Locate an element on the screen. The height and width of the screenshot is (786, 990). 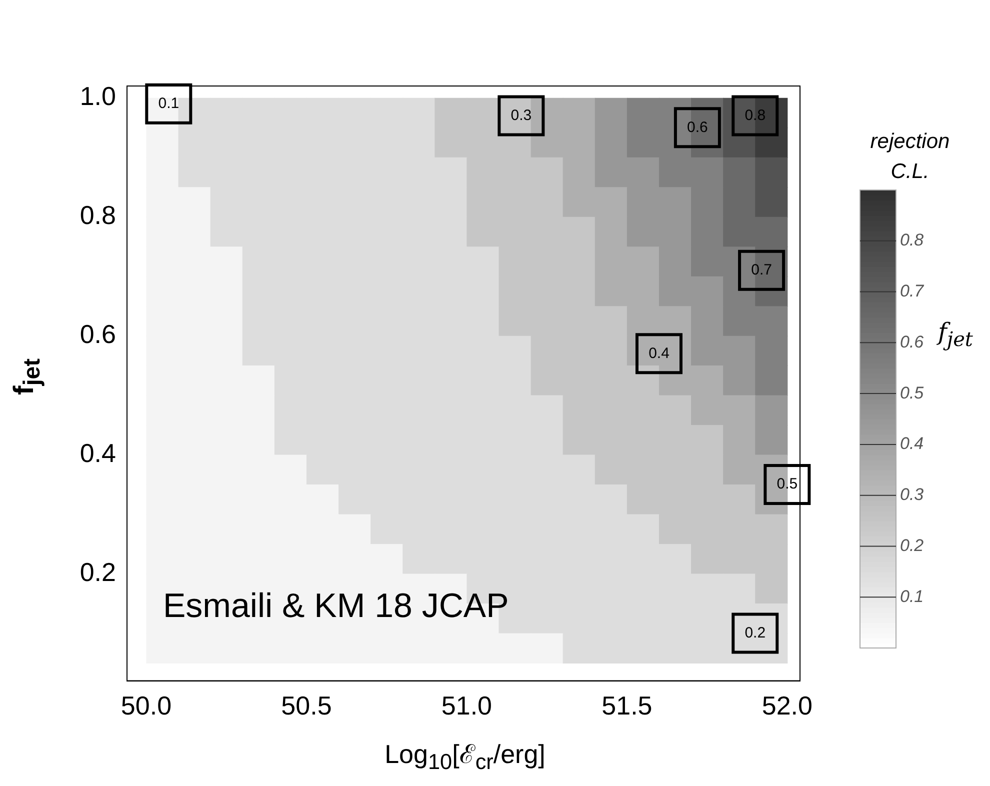
color-bar-label: 0.1 is located at coordinates (912, 596).